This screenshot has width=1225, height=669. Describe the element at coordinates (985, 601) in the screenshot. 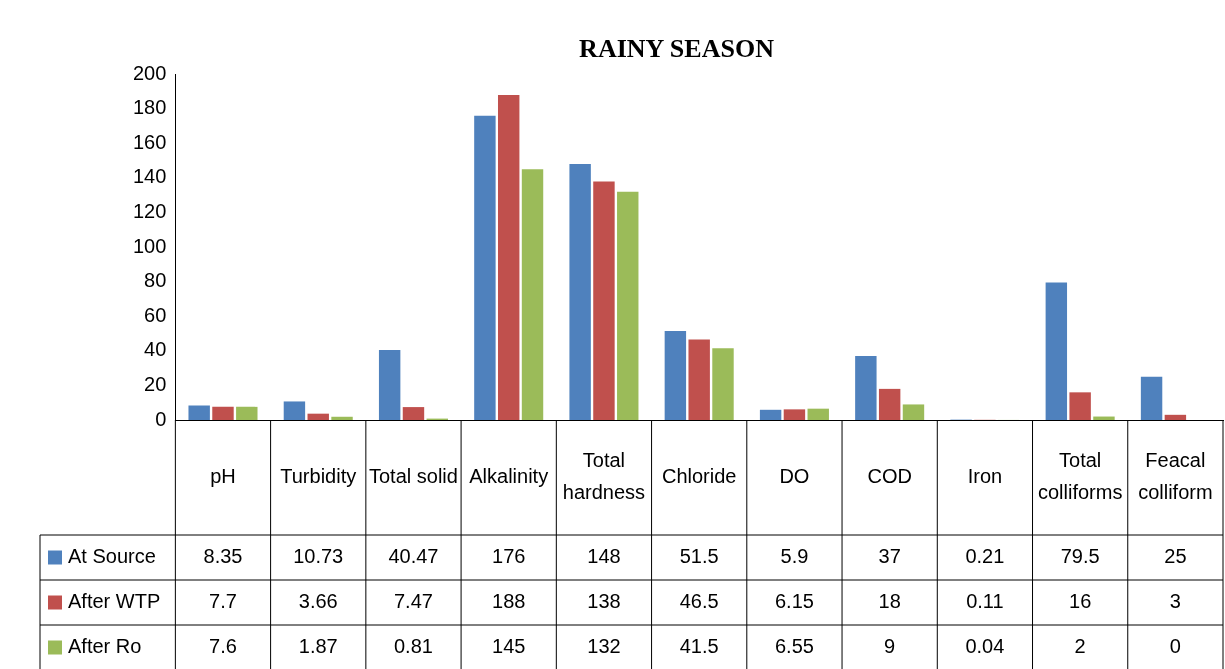

I see `data-label: 0.11` at that location.